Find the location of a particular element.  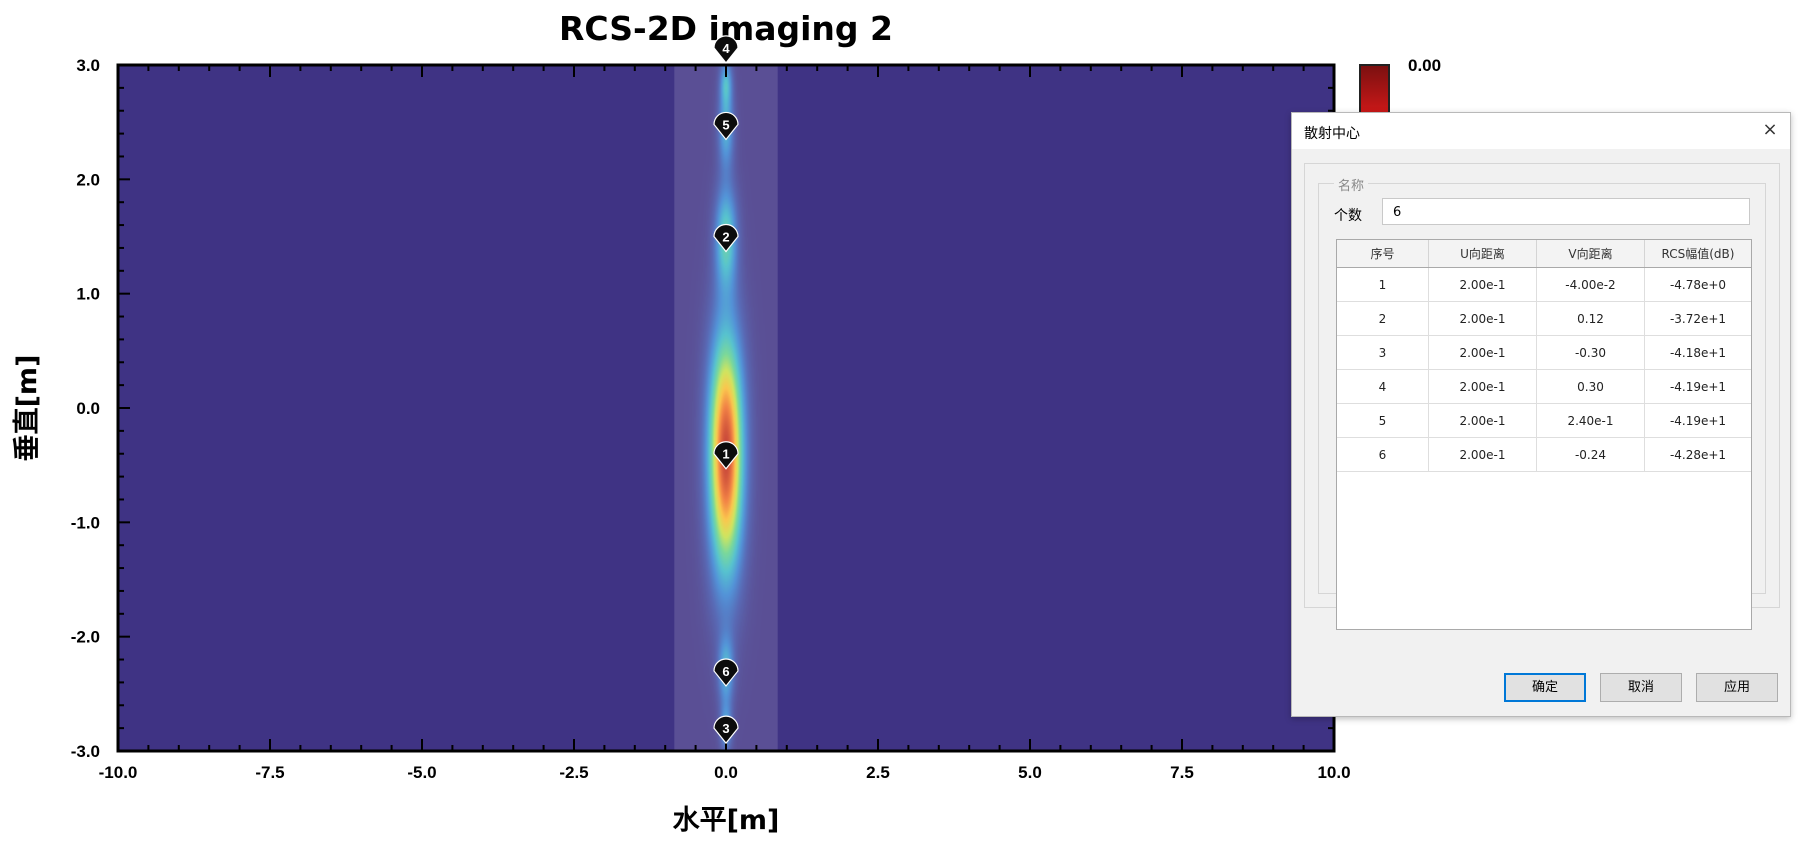

table-row: 6 2.00e-1 -0.24 -4.28e+1 is located at coordinates (1544, 454).